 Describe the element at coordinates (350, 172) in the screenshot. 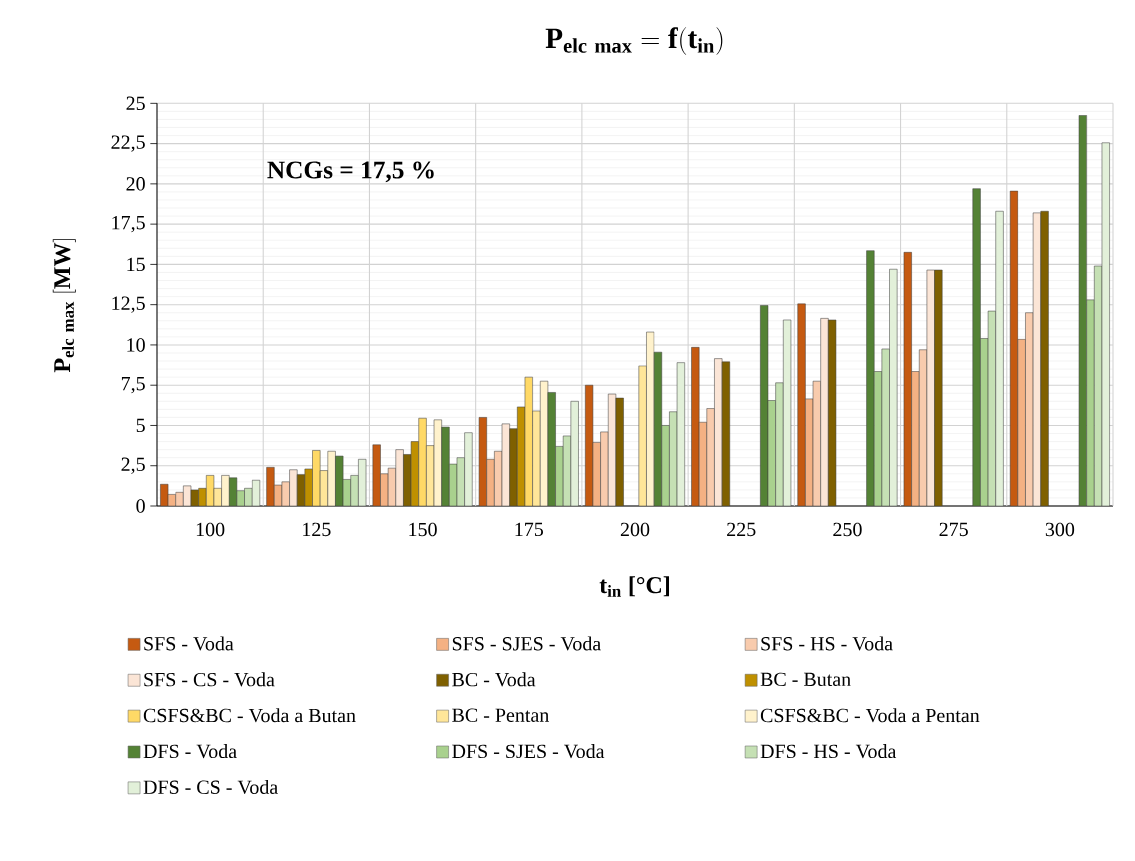

I see `annotation: NCGs = 17,5 %` at that location.